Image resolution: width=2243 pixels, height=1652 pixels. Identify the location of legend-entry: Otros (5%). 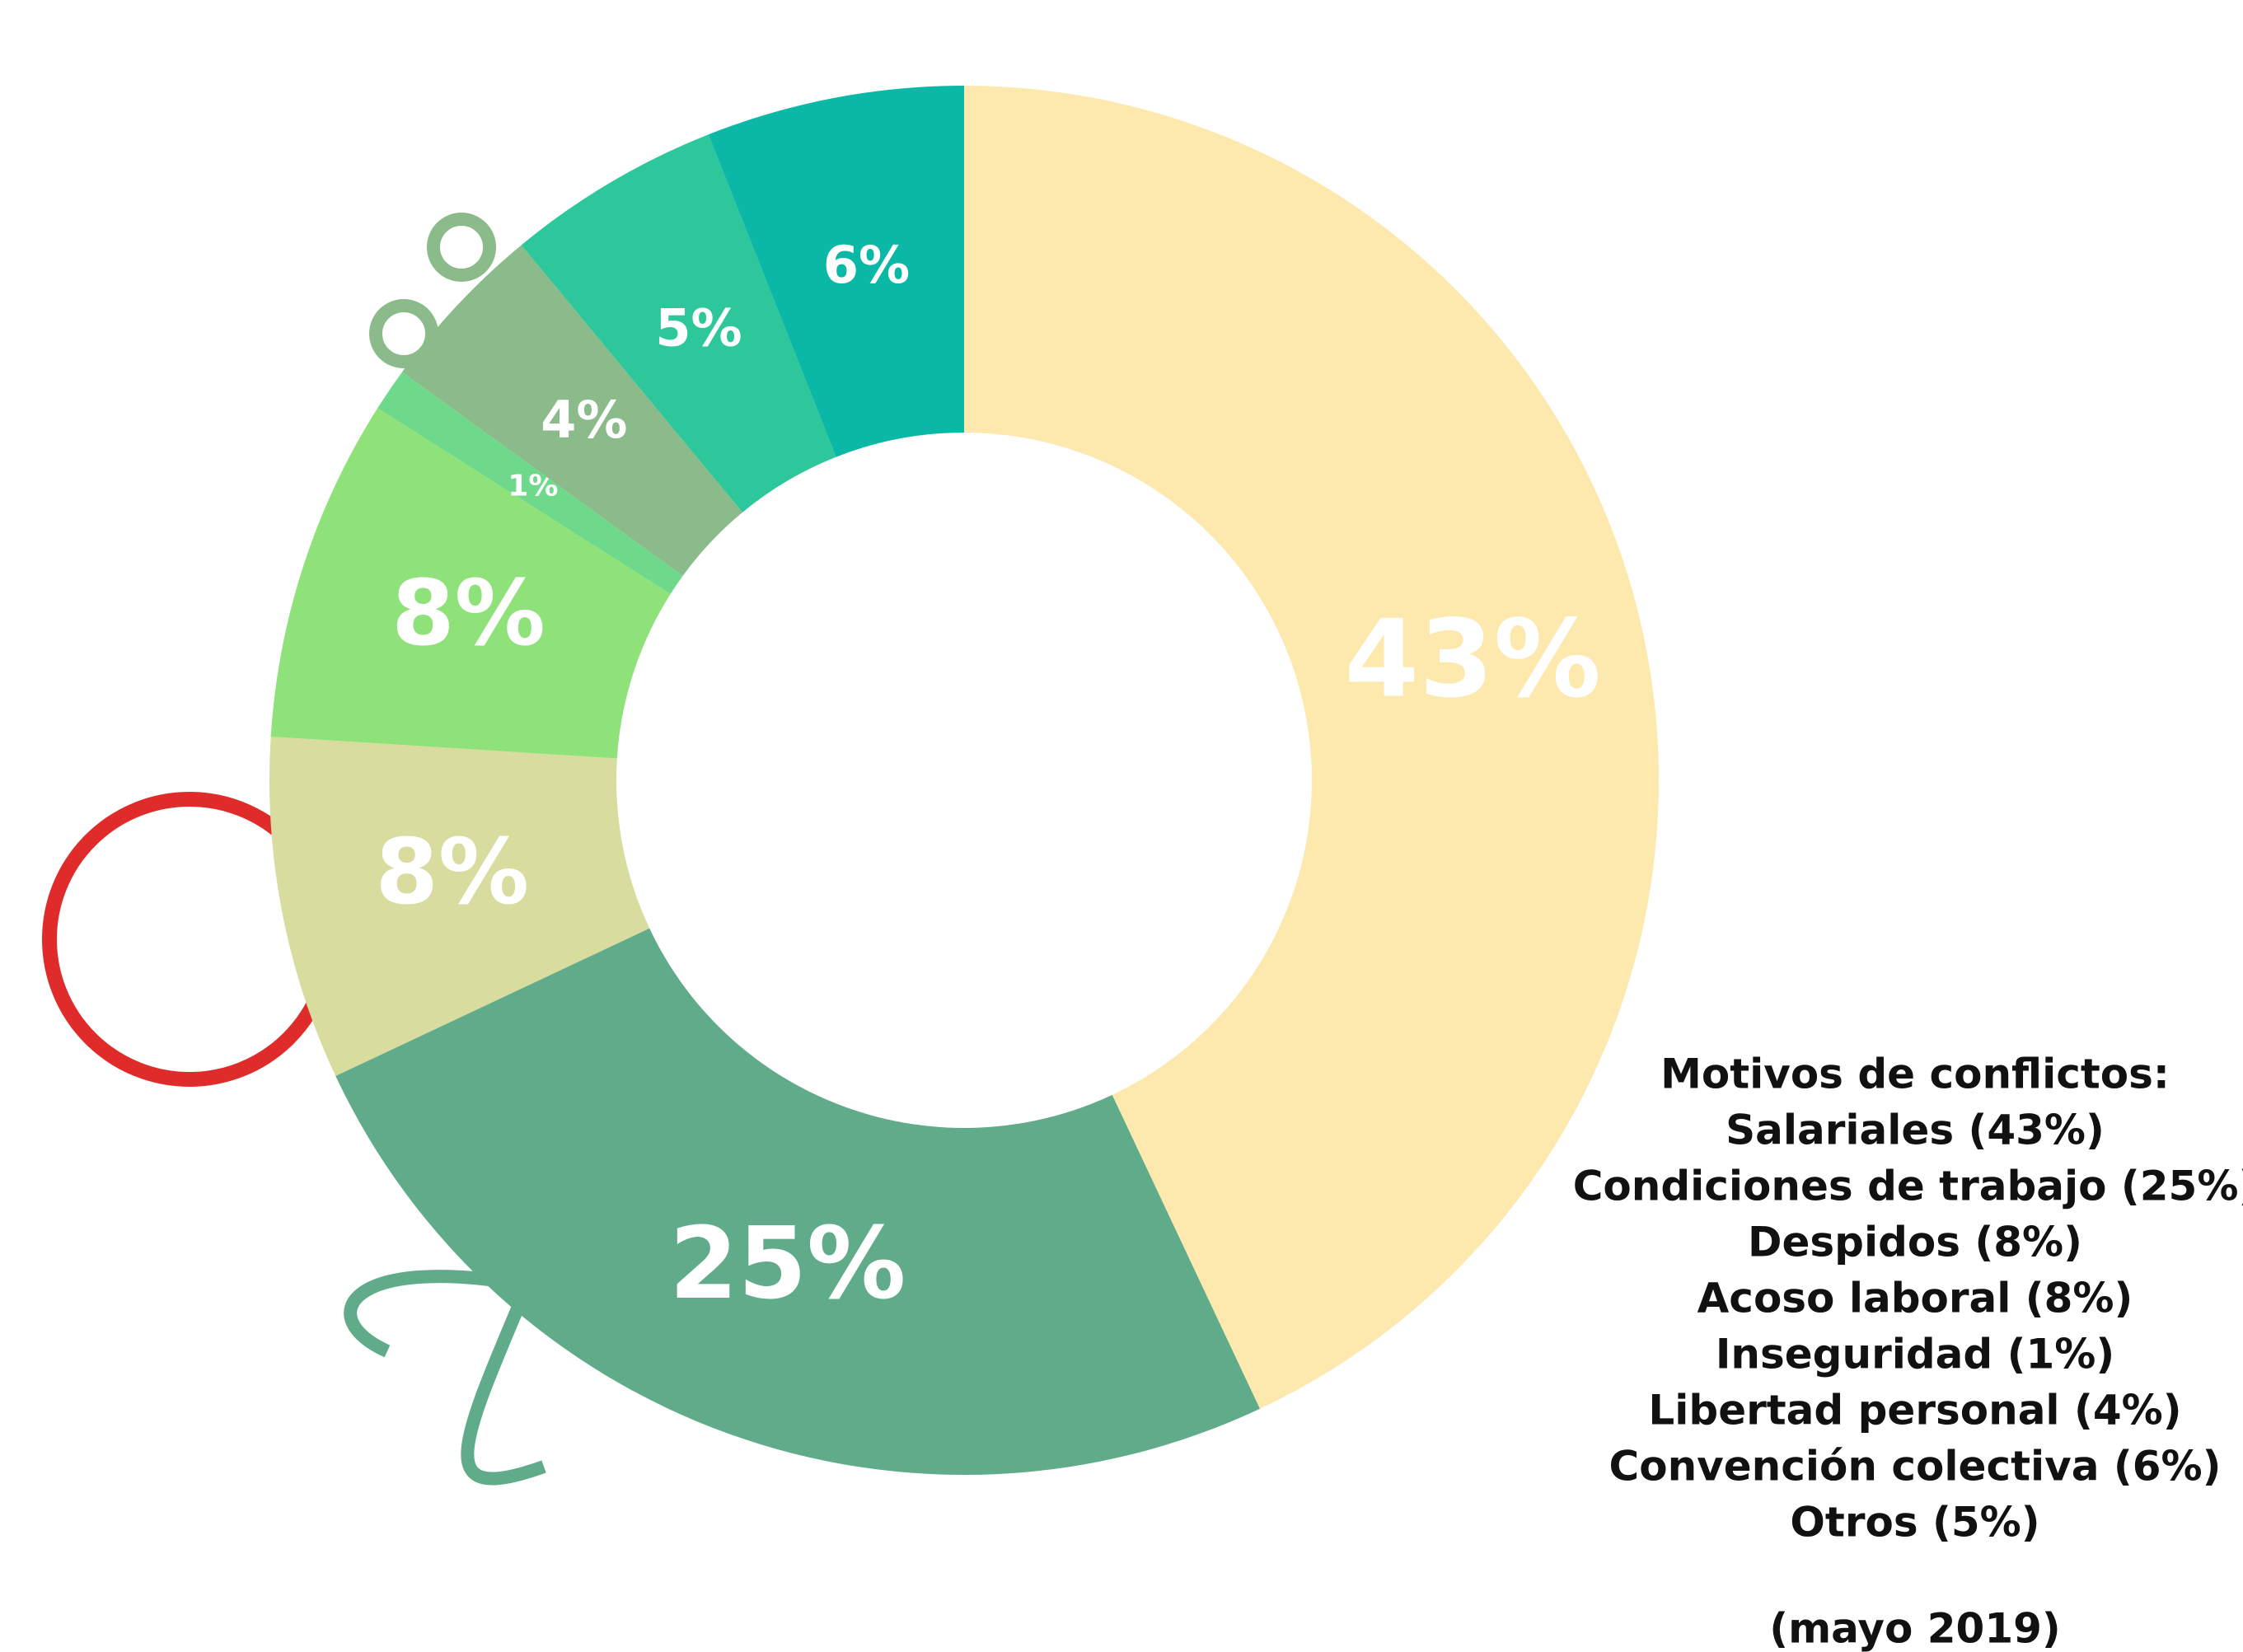
(1914, 1523).